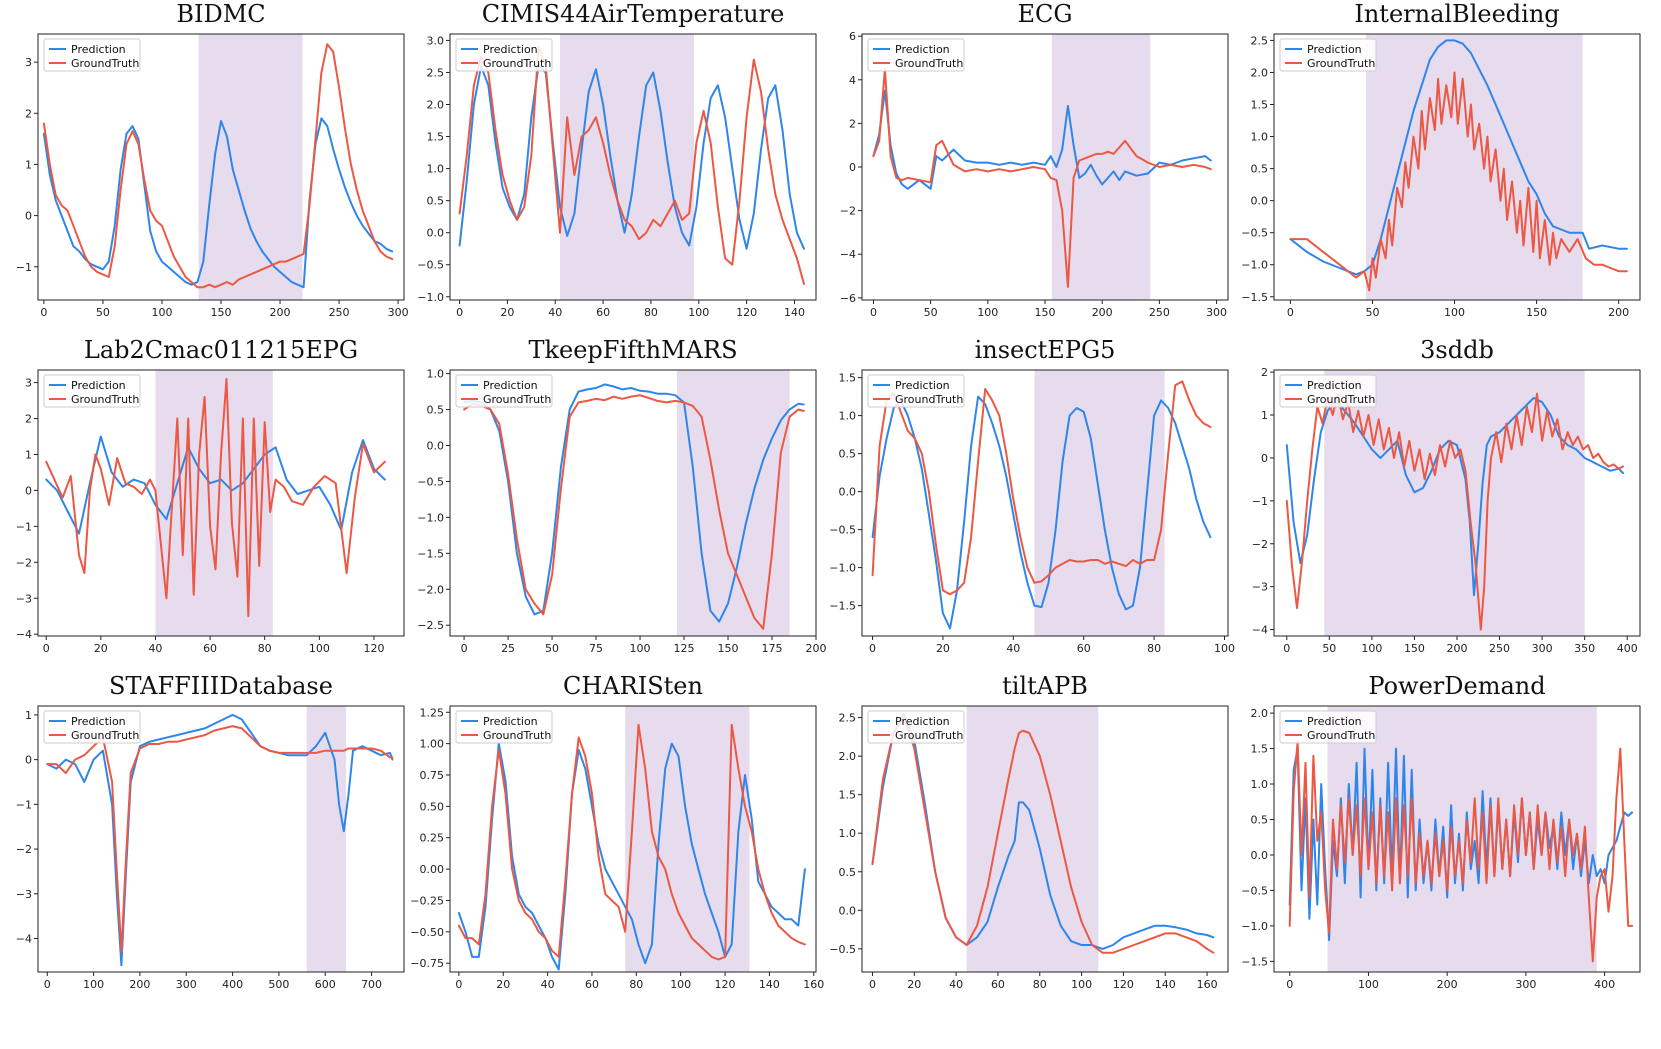  I want to click on legend-box, so click(92, 391).